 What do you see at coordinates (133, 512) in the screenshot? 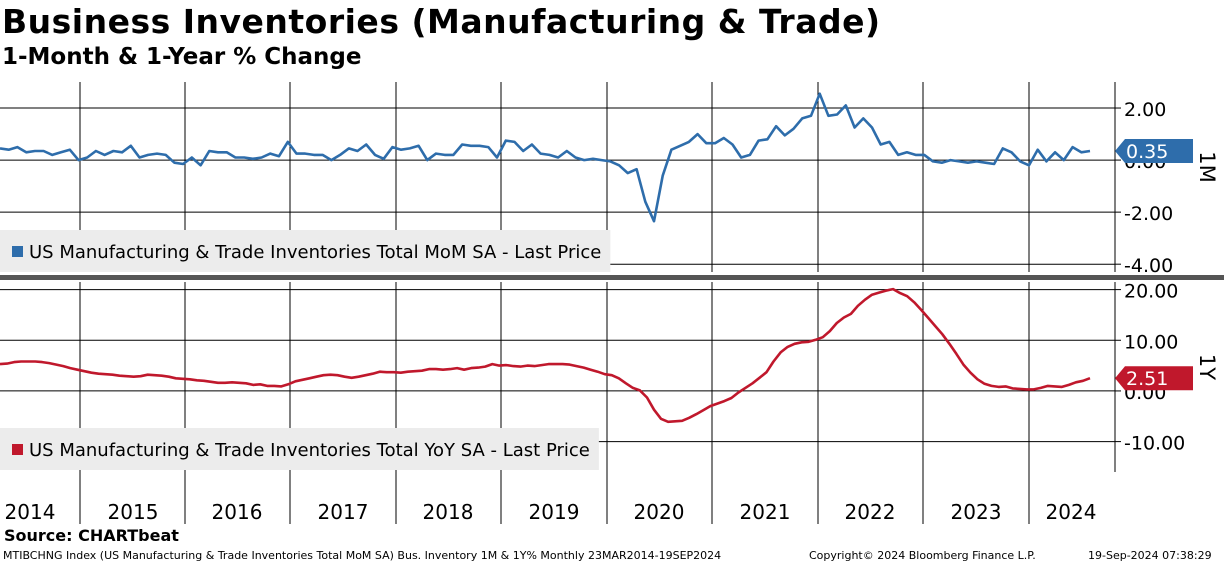
I see `x-tick-label: 2015` at bounding box center [133, 512].